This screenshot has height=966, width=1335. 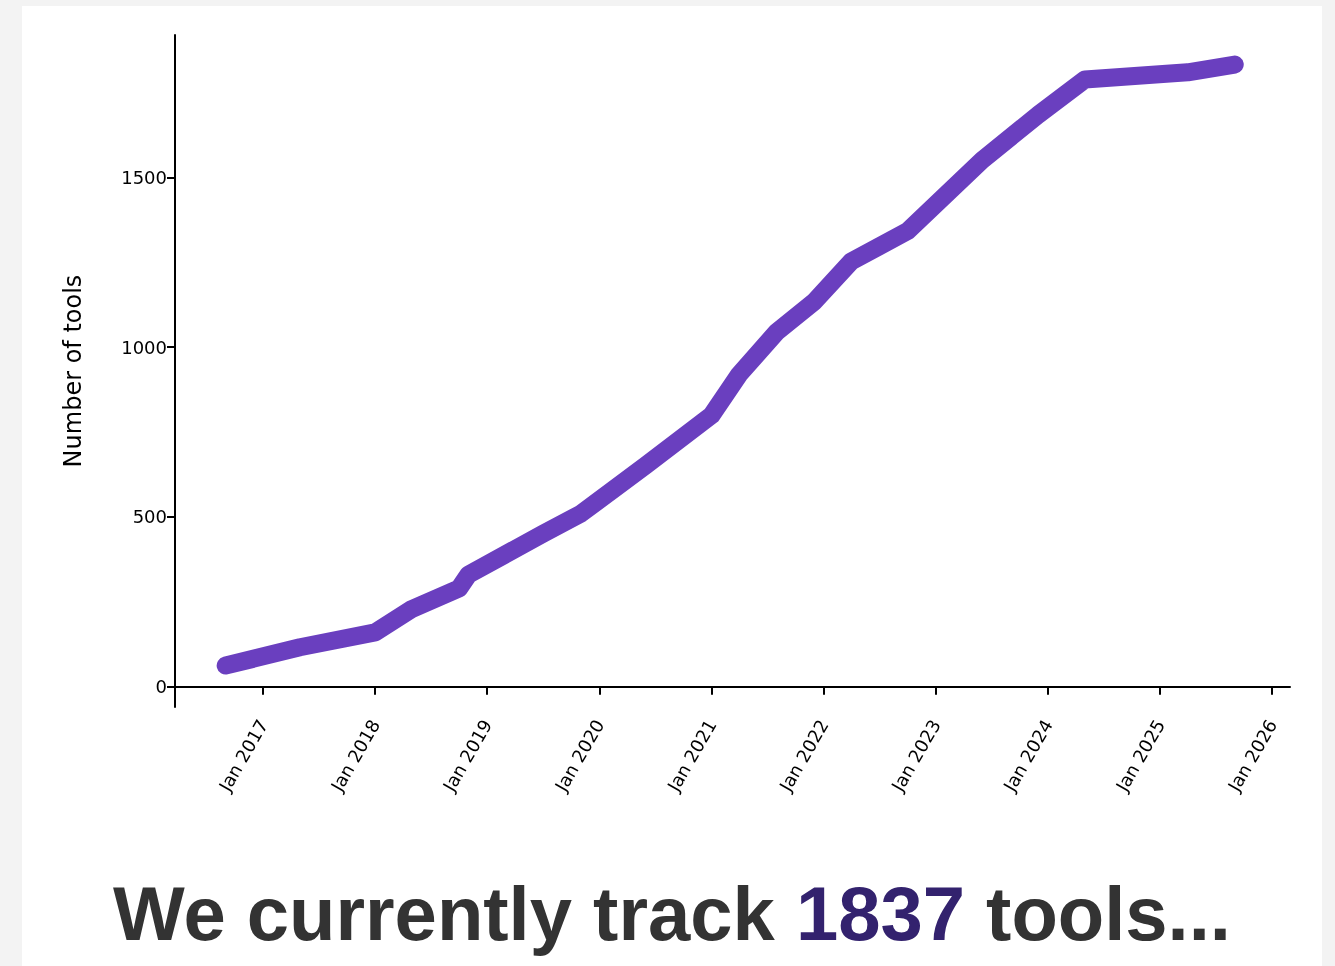 What do you see at coordinates (144, 347) in the screenshot?
I see `y-tick-label: 1000` at bounding box center [144, 347].